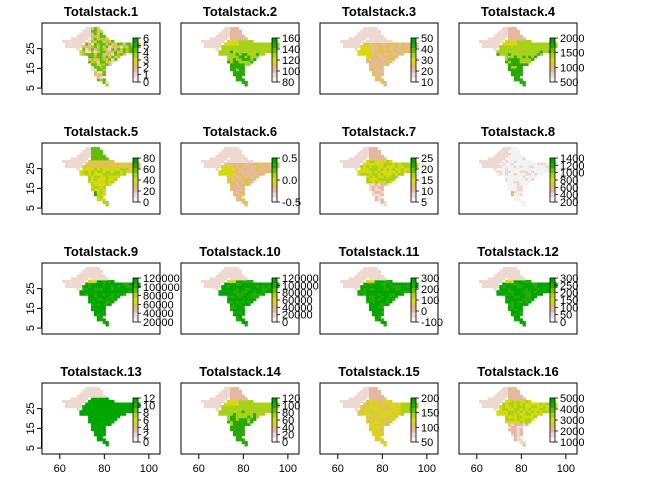 This screenshot has height=480, width=672. What do you see at coordinates (569, 286) in the screenshot?
I see `legend-tick-label: 250` at bounding box center [569, 286].